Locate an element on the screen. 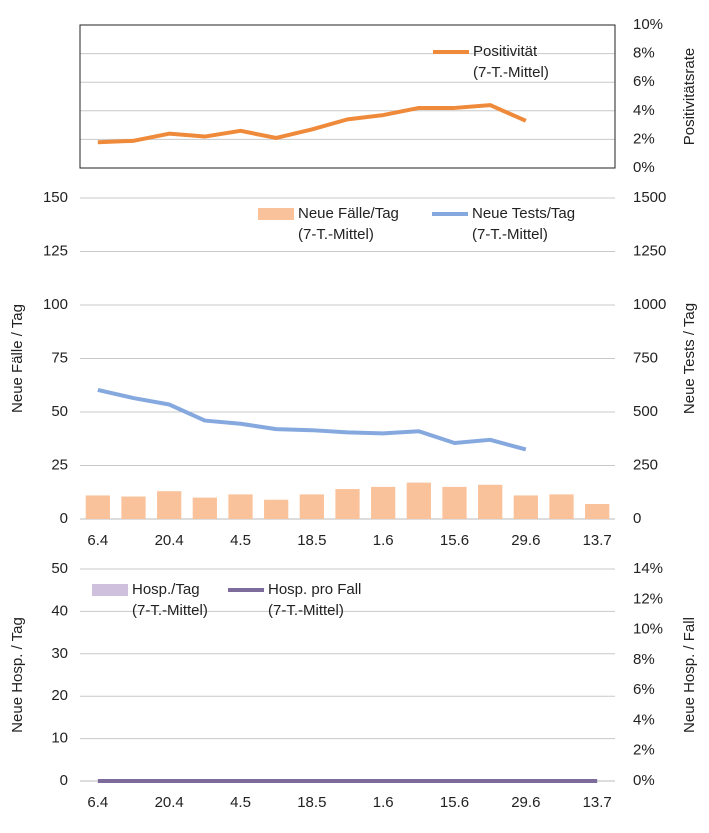 The image size is (709, 833). y2-tick-label: 250 is located at coordinates (645, 464).